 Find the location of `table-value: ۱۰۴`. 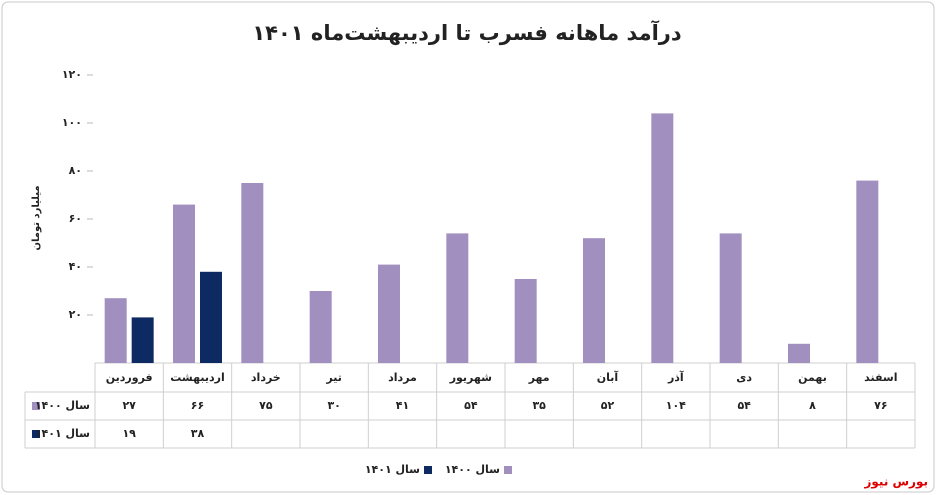

table-value: ۱۰۴ is located at coordinates (676, 405).